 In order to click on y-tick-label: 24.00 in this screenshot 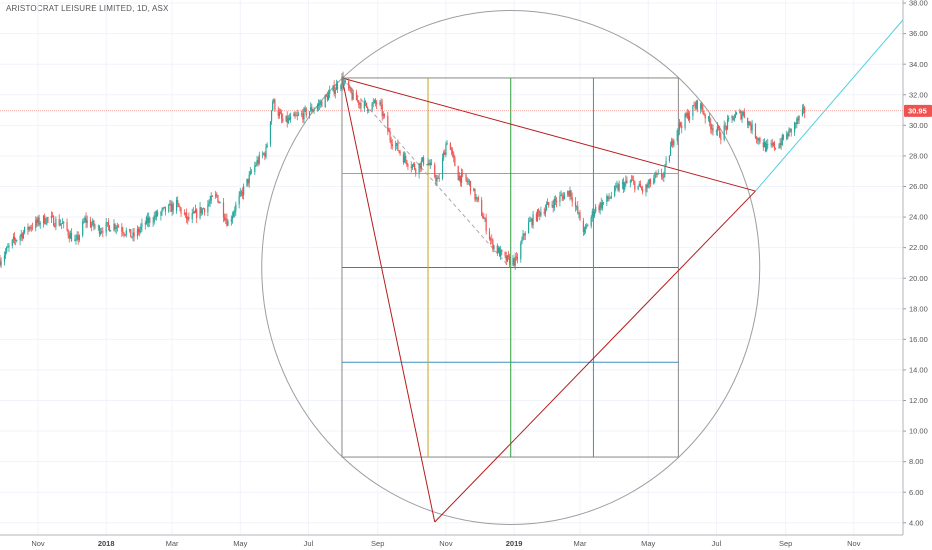, I will do `click(918, 217)`.